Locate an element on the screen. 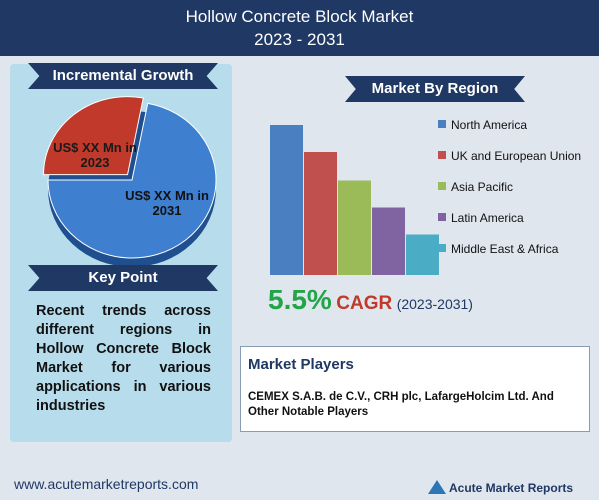 The image size is (599, 500). legend-label: UK and European Union is located at coordinates (516, 156).